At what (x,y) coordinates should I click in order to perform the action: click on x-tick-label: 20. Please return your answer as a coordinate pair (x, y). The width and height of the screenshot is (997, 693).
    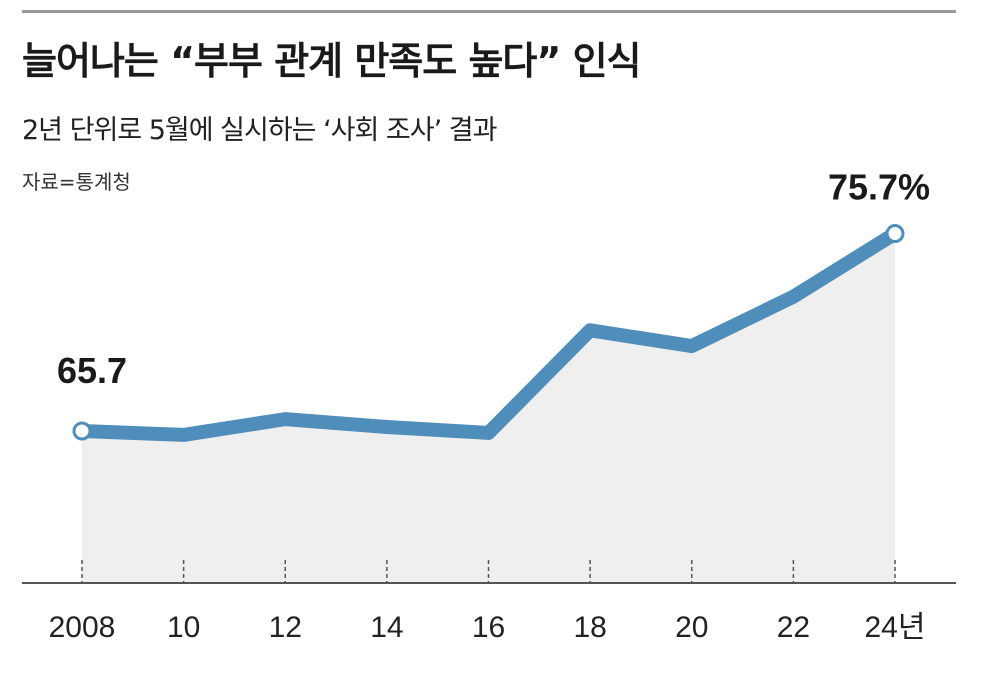
    Looking at the image, I should click on (691, 627).